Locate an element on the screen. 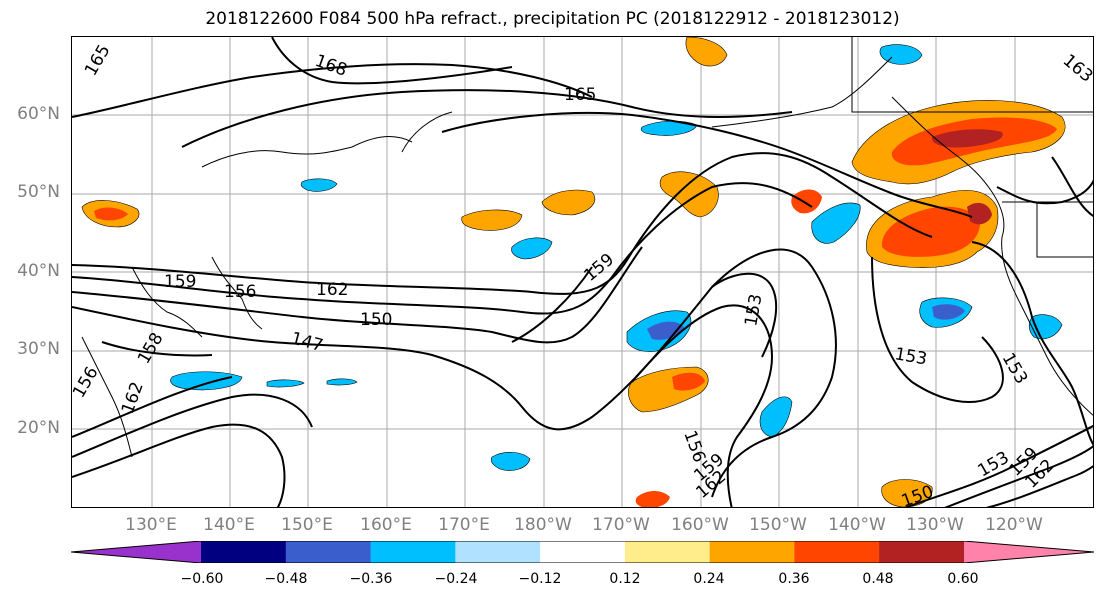 This screenshot has width=1105, height=601. lat-label: 20°N is located at coordinates (38, 428).